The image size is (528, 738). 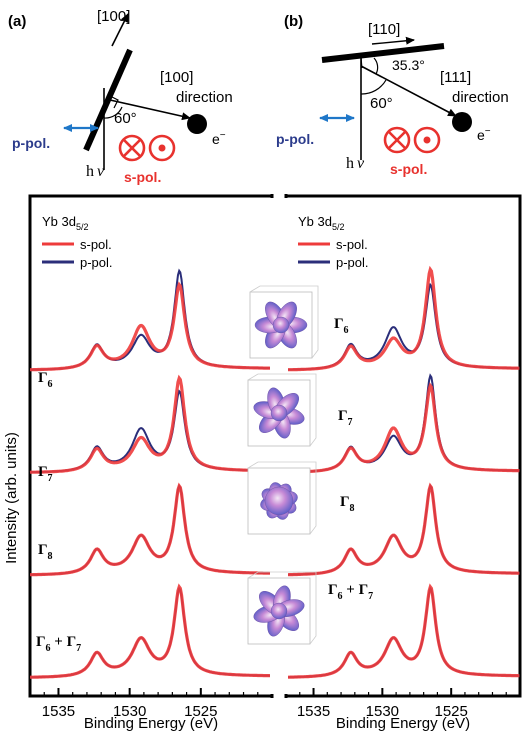 What do you see at coordinates (408, 169) in the screenshot?
I see `s-pol-label-b: s-pol.` at bounding box center [408, 169].